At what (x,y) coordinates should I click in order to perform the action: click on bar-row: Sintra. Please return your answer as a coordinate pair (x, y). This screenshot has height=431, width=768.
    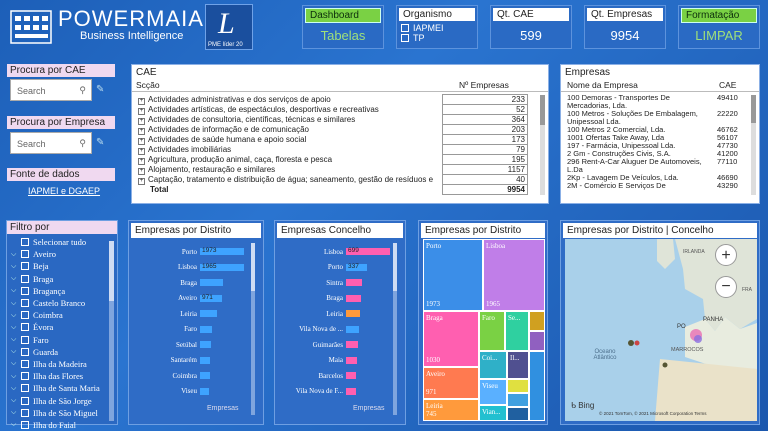
    Looking at the image, I should click on (340, 283).